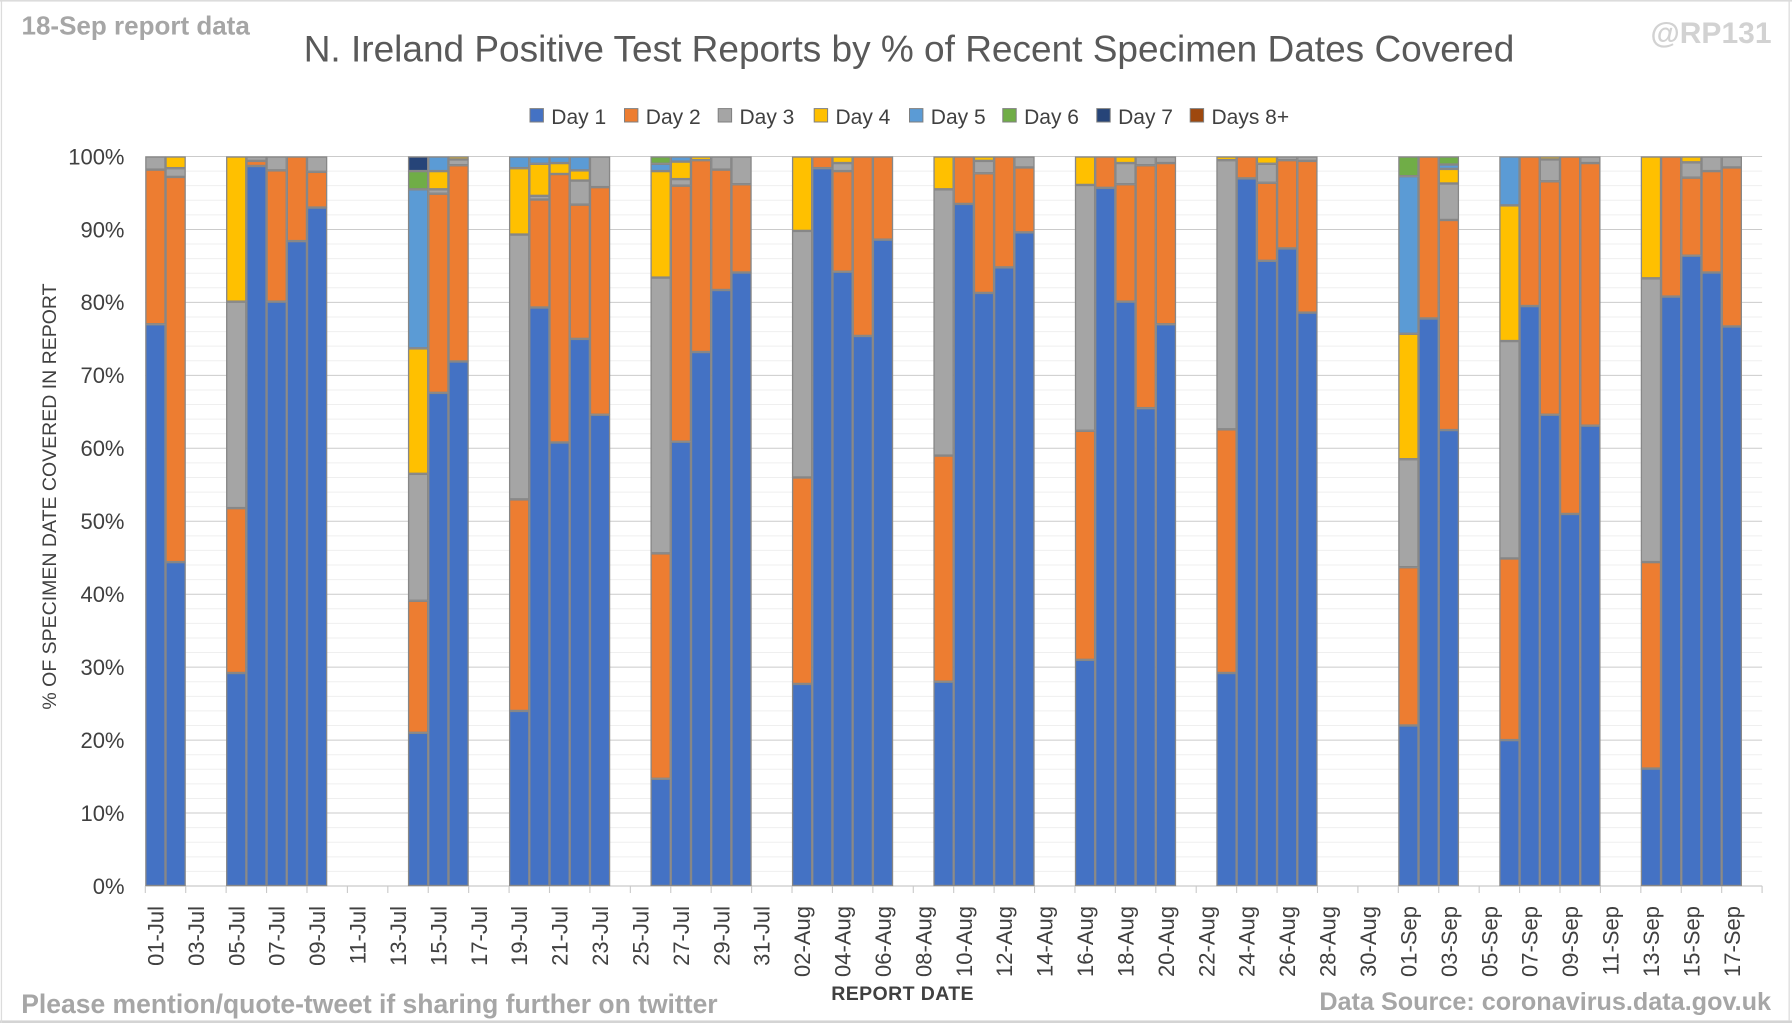 The width and height of the screenshot is (1792, 1023). What do you see at coordinates (1530, 941) in the screenshot?
I see `svg-text: 07-Sep` at bounding box center [1530, 941].